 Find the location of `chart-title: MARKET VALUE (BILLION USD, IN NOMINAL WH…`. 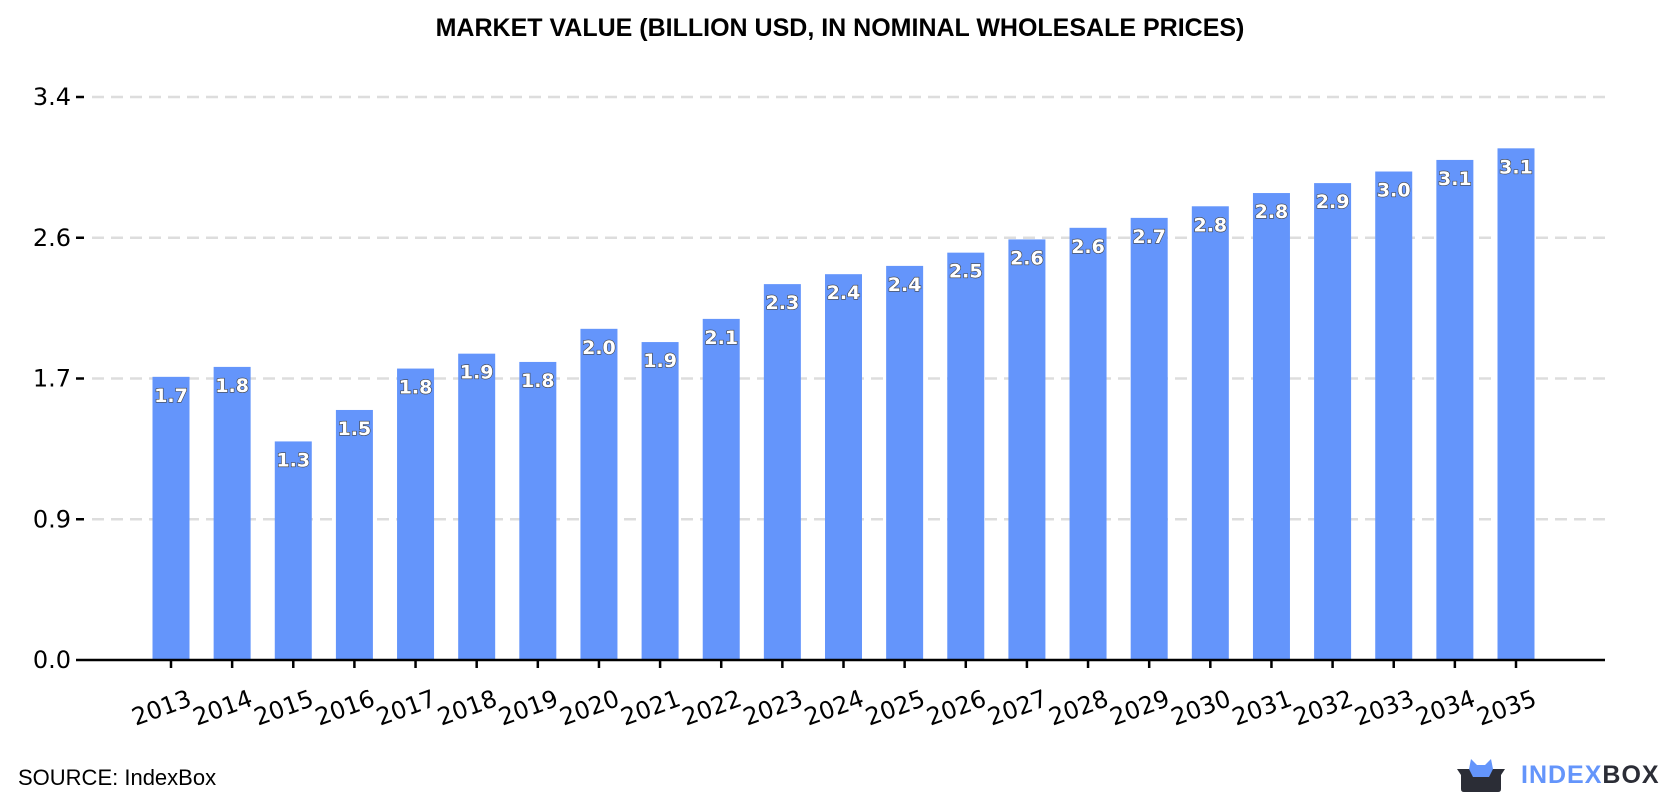

chart-title: MARKET VALUE (BILLION USD, IN NOMINAL WH… is located at coordinates (840, 28).